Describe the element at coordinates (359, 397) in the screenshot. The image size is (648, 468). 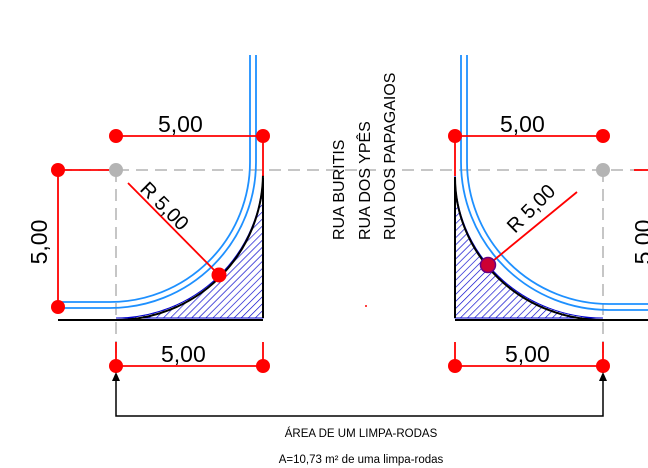
I see `area-bracket` at that location.